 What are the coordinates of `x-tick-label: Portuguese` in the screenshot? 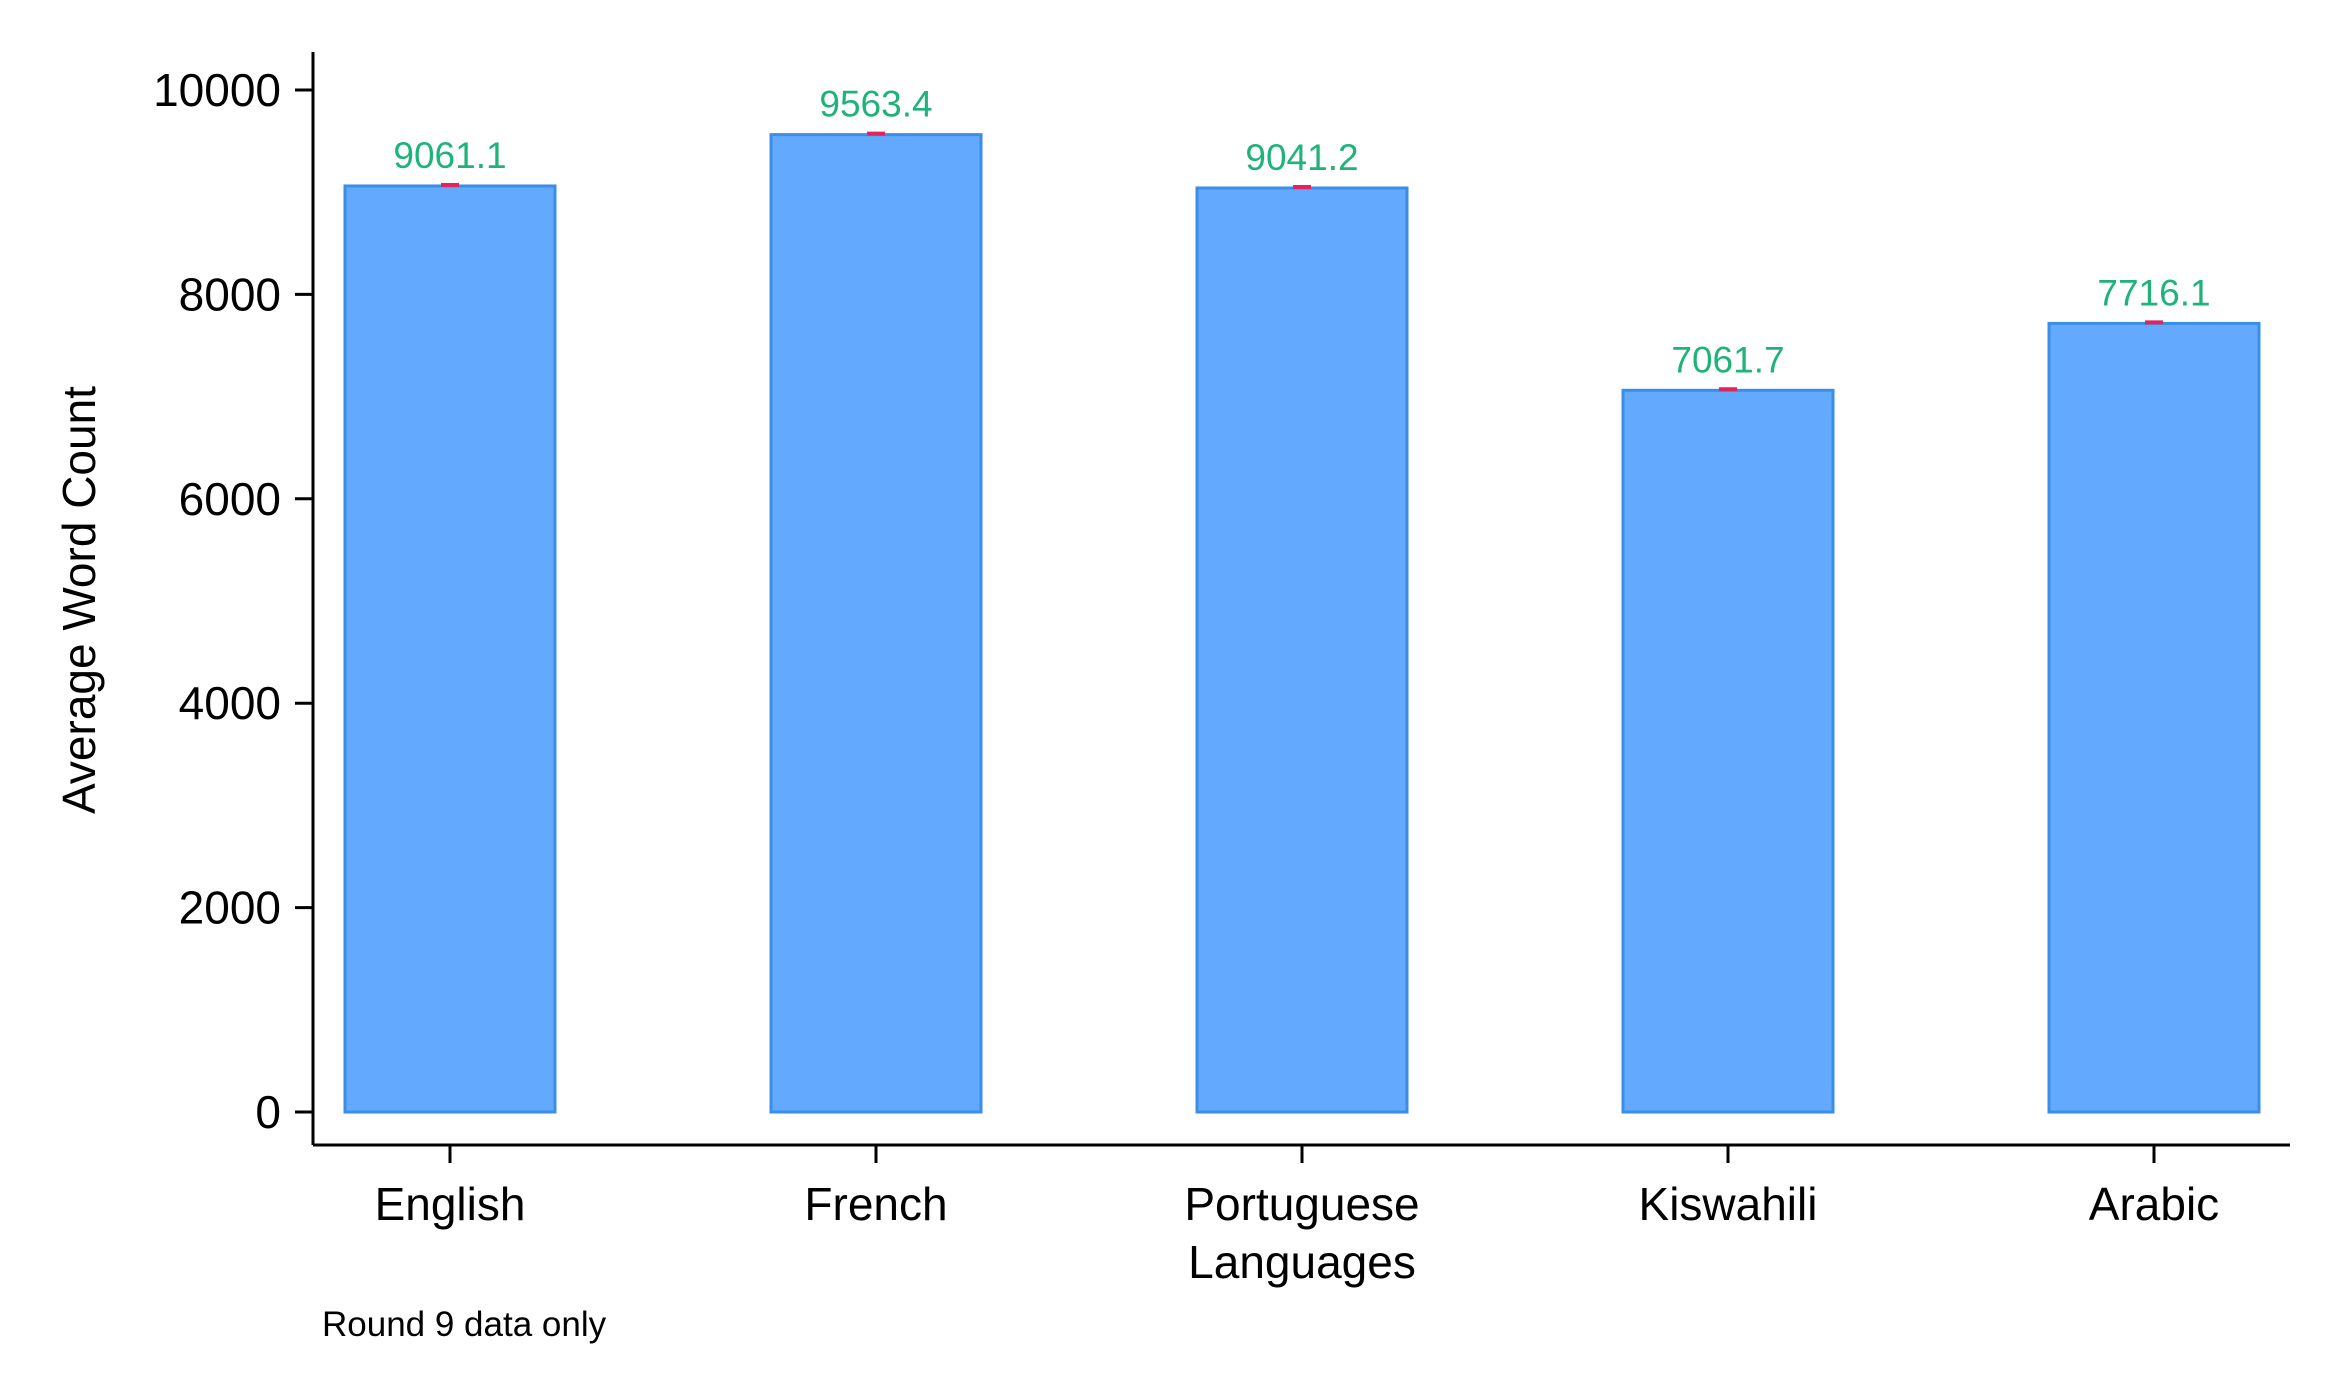 It's located at (1301, 1204).